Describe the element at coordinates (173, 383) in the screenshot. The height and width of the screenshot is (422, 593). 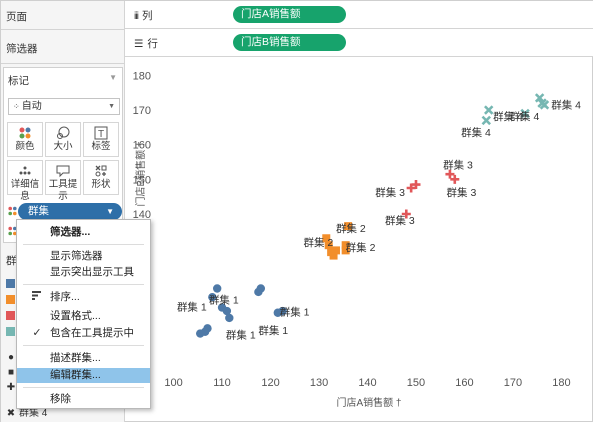
I see `x-tick-label: 100` at that location.